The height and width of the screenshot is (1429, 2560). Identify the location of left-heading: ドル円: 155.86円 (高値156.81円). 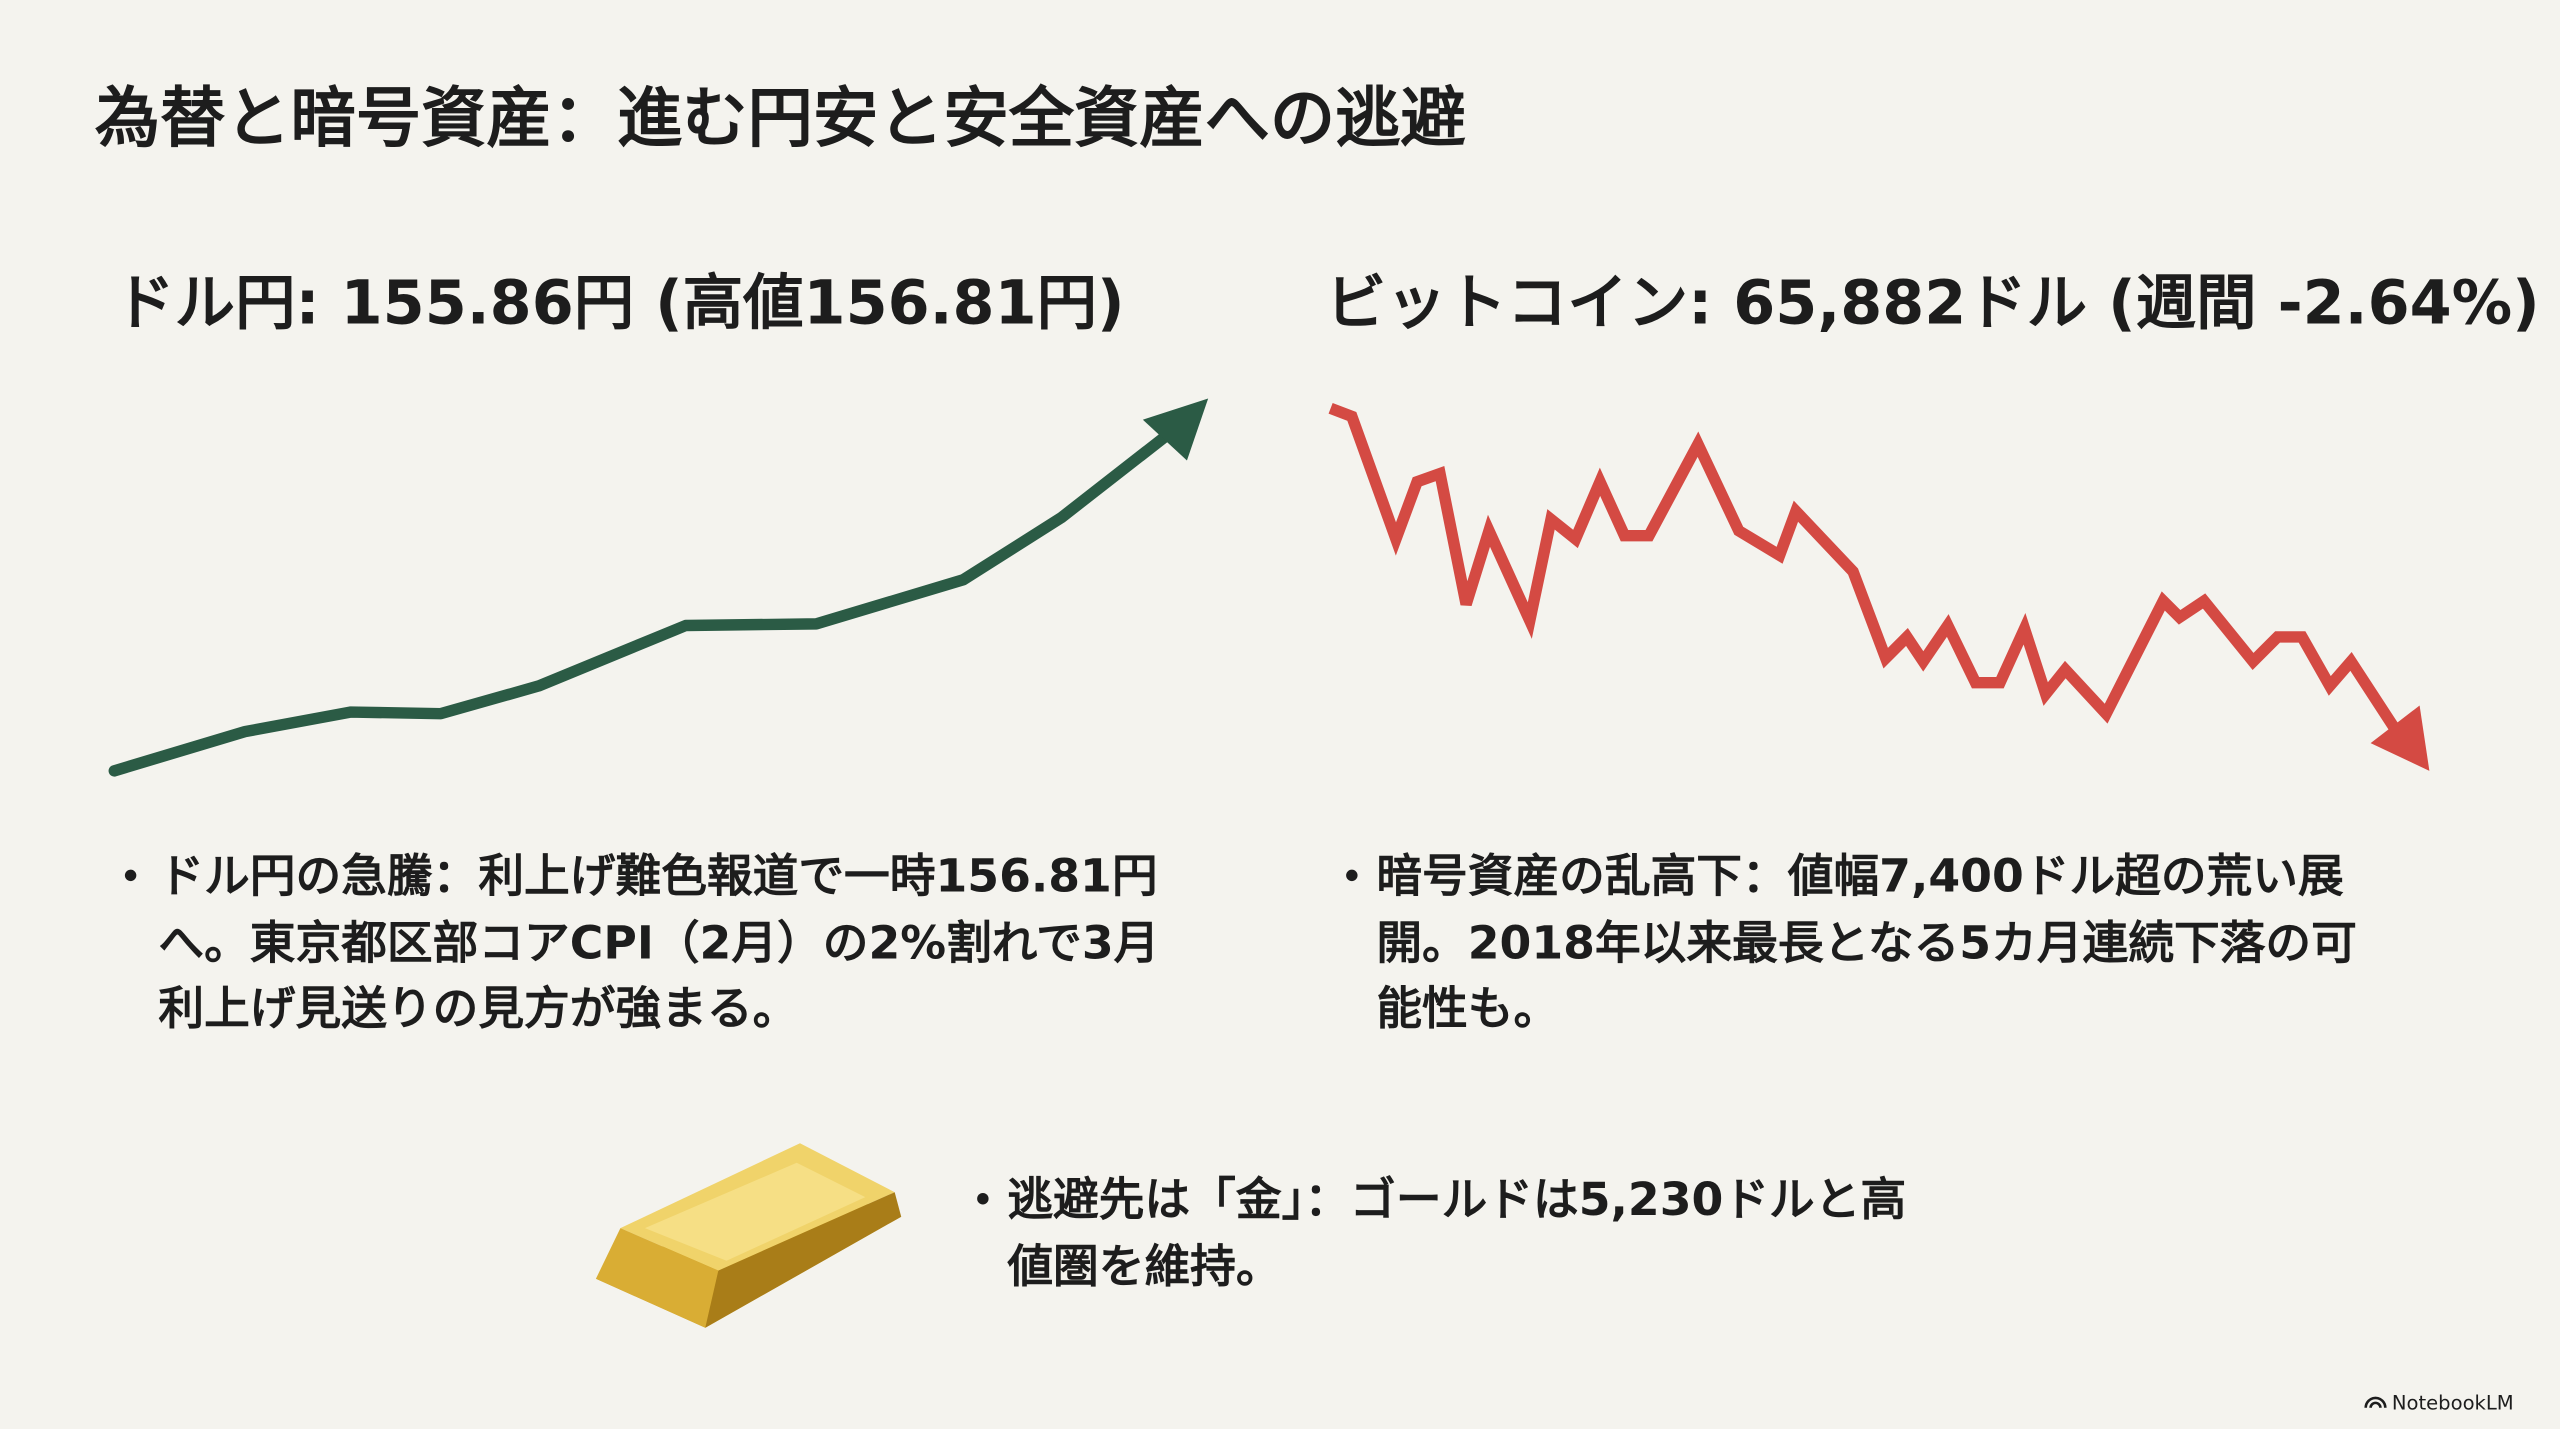
(619, 303).